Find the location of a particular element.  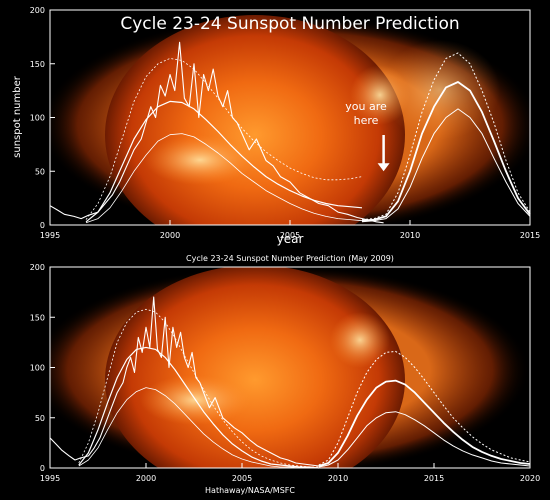

x-tick-label-1-5: 2020 is located at coordinates (530, 478).